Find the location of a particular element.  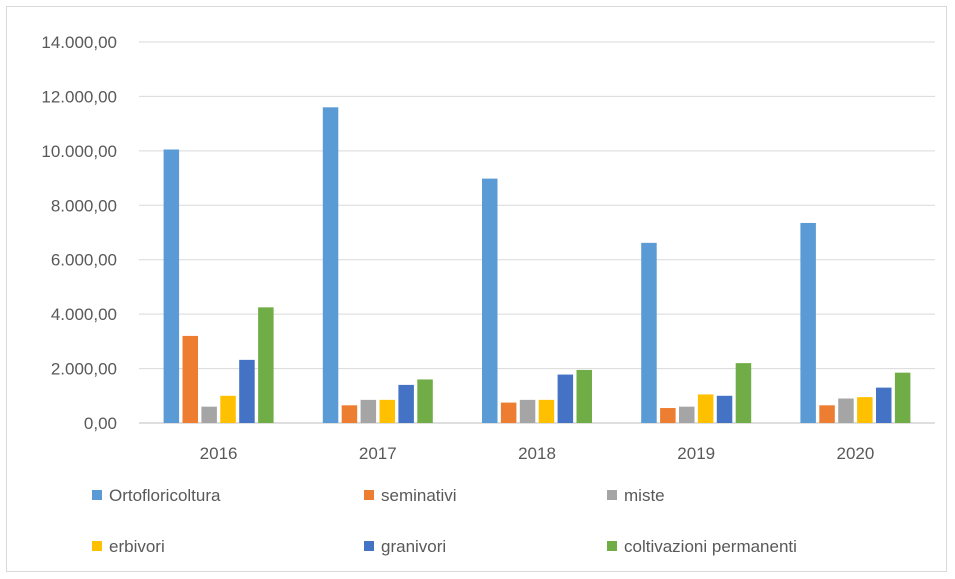

y-tick-label: 12.000,00 is located at coordinates (79, 96).